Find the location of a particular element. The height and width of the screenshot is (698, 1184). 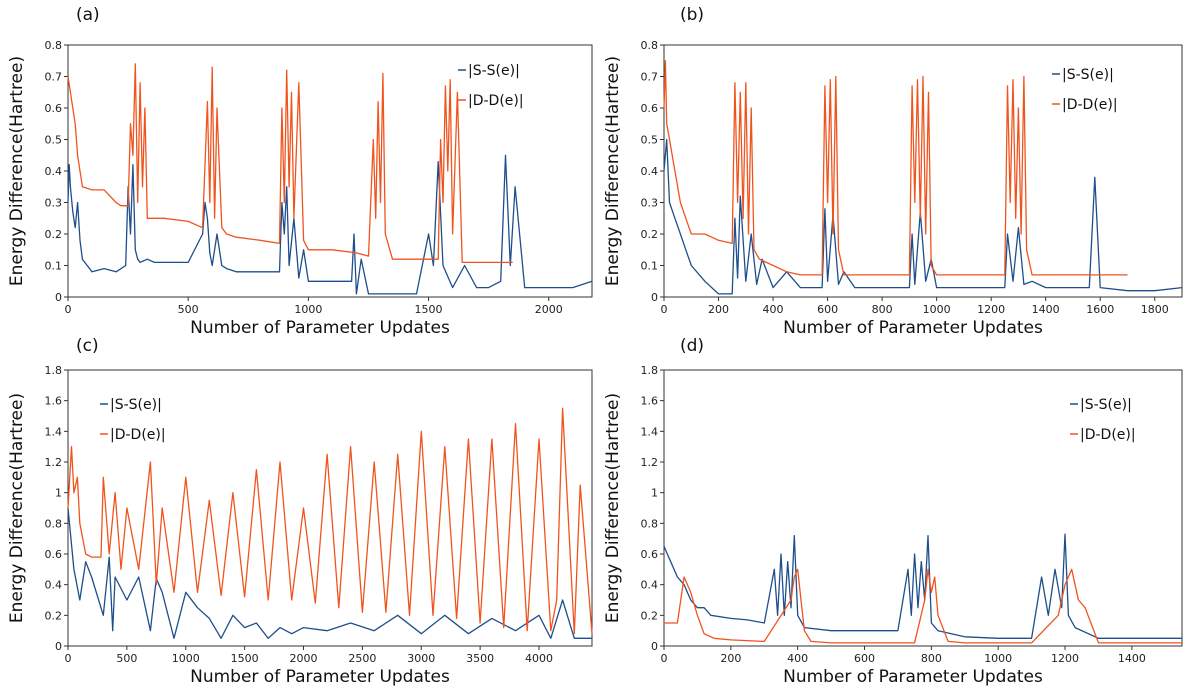

y-tick-label: 0.7 is located at coordinates (54, 77).